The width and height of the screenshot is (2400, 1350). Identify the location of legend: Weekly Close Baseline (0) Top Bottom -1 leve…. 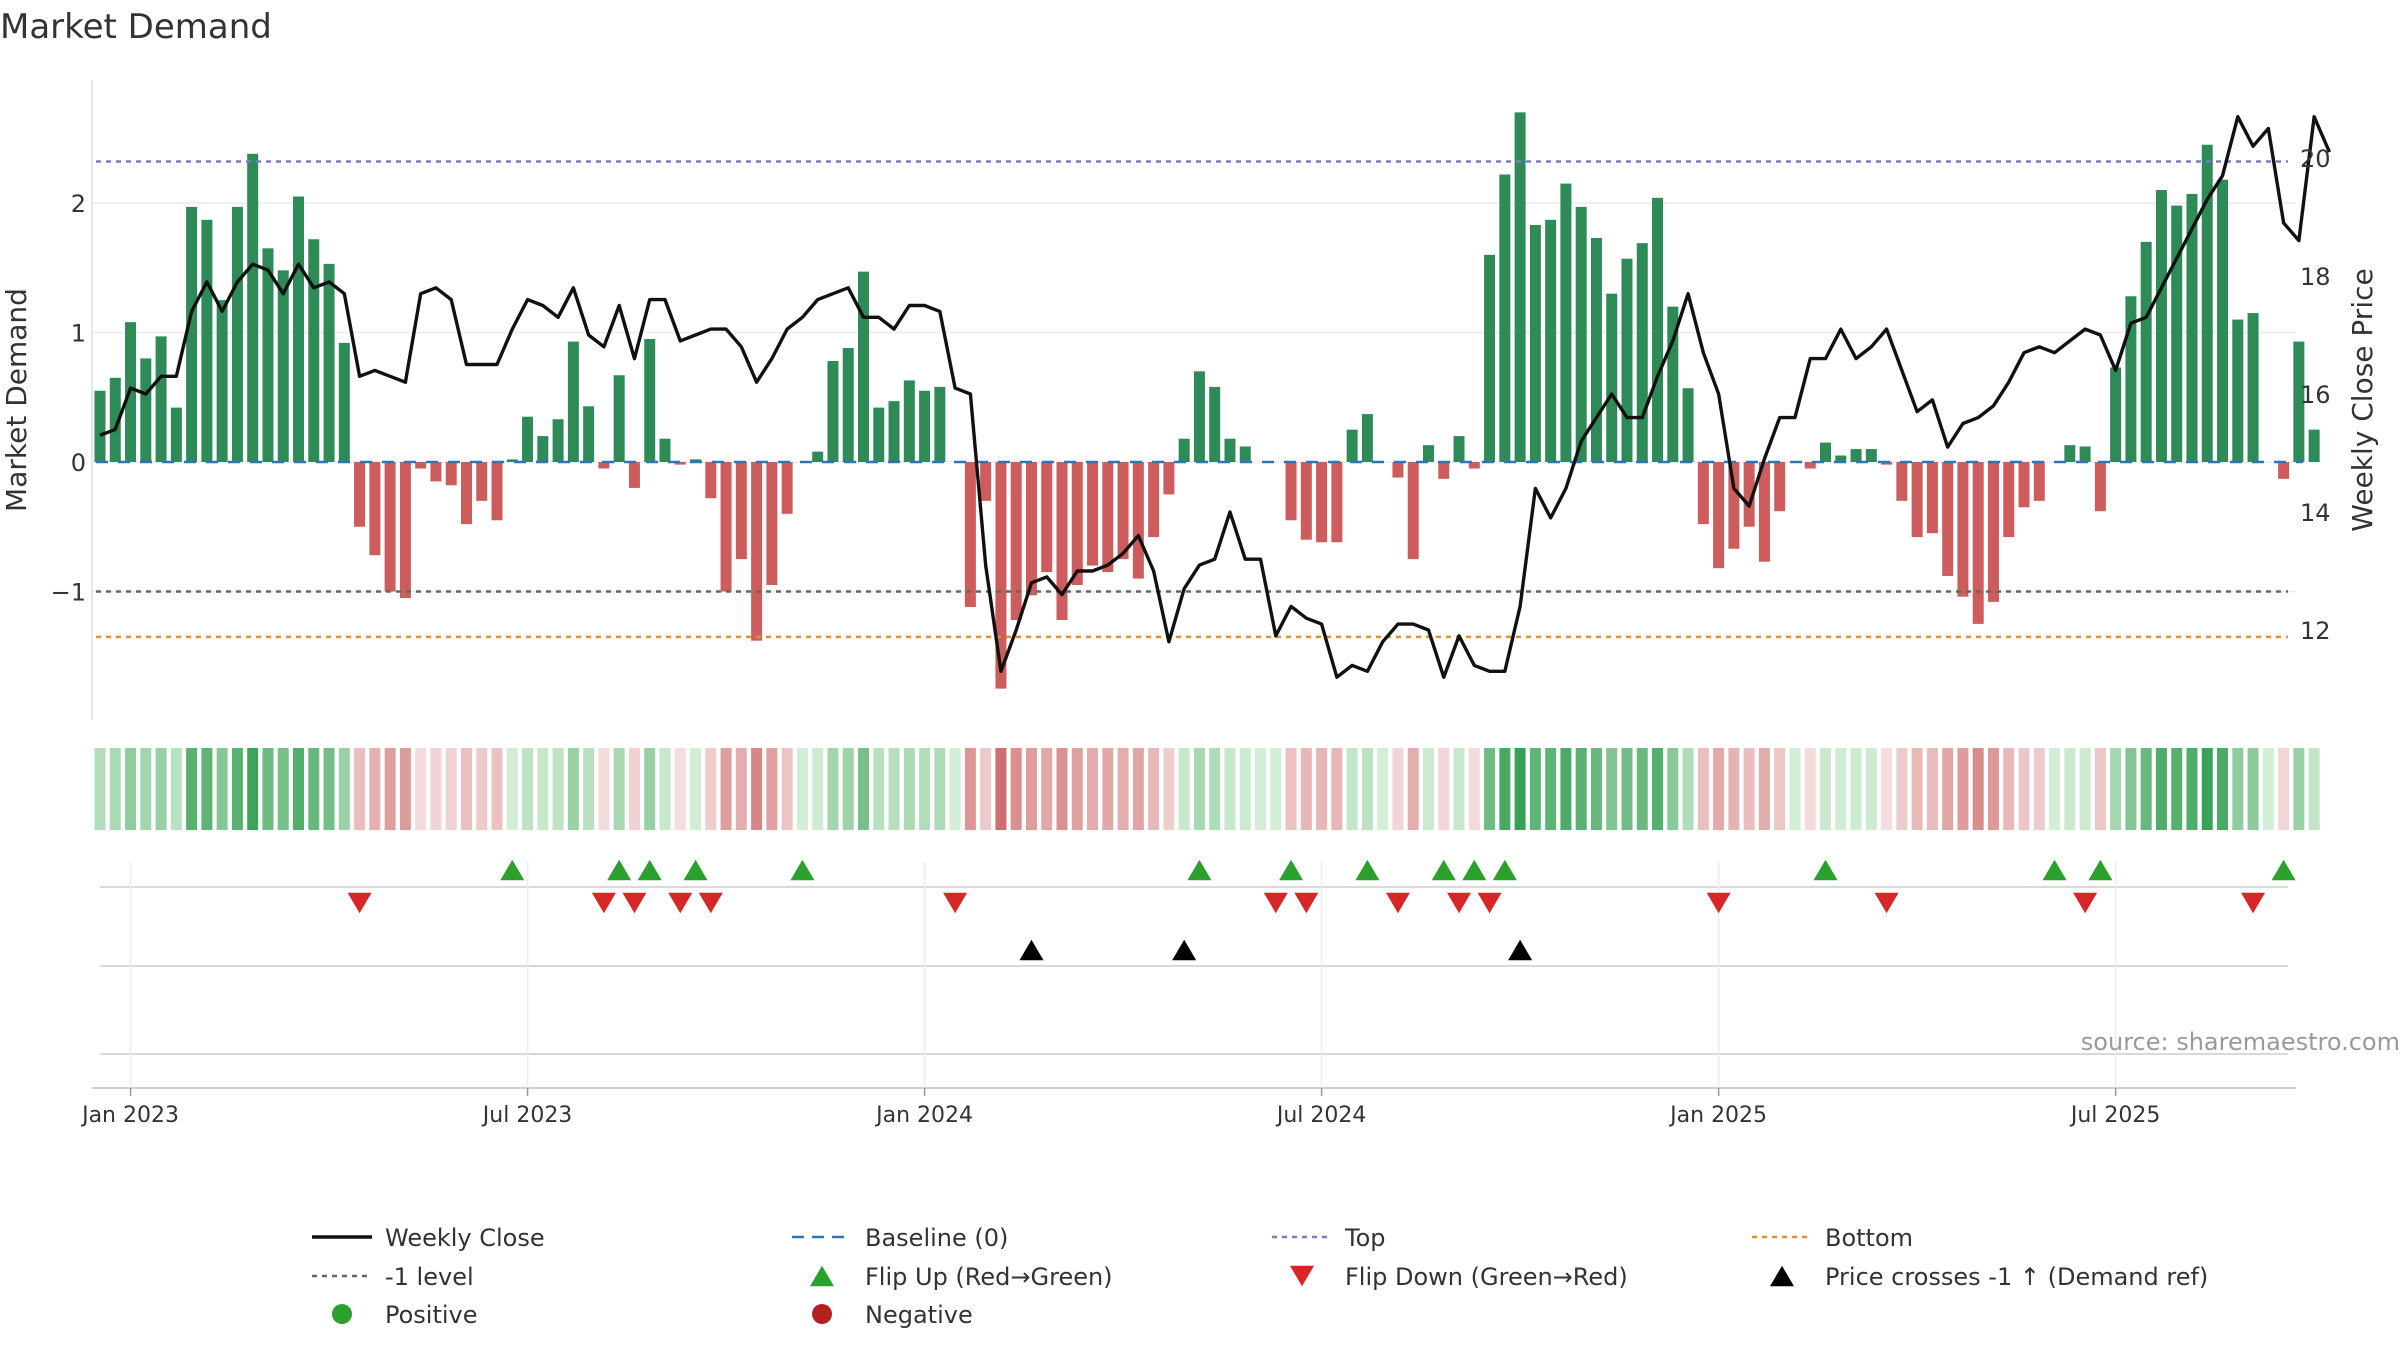
(1260, 1276).